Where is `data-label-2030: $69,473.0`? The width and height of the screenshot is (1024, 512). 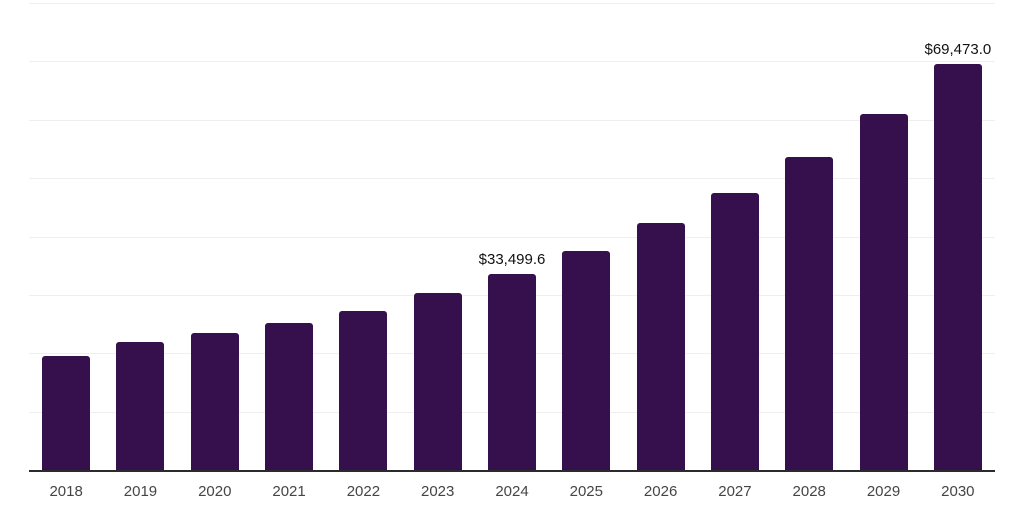
data-label-2030: $69,473.0 is located at coordinates (958, 49).